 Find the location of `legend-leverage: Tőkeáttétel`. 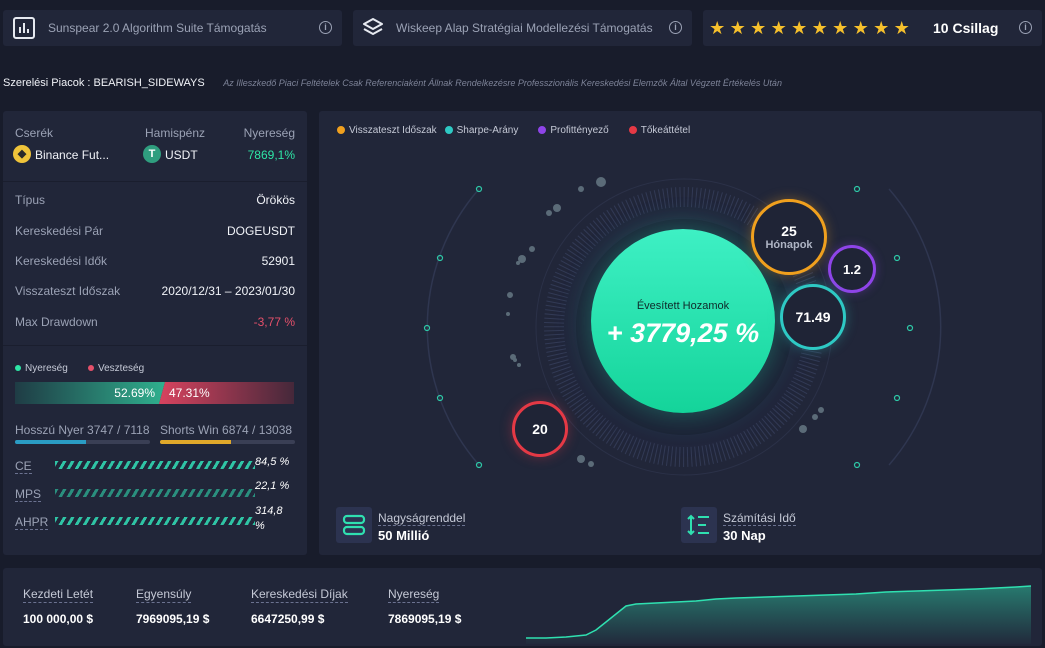

legend-leverage: Tőkeáttétel is located at coordinates (659, 130).